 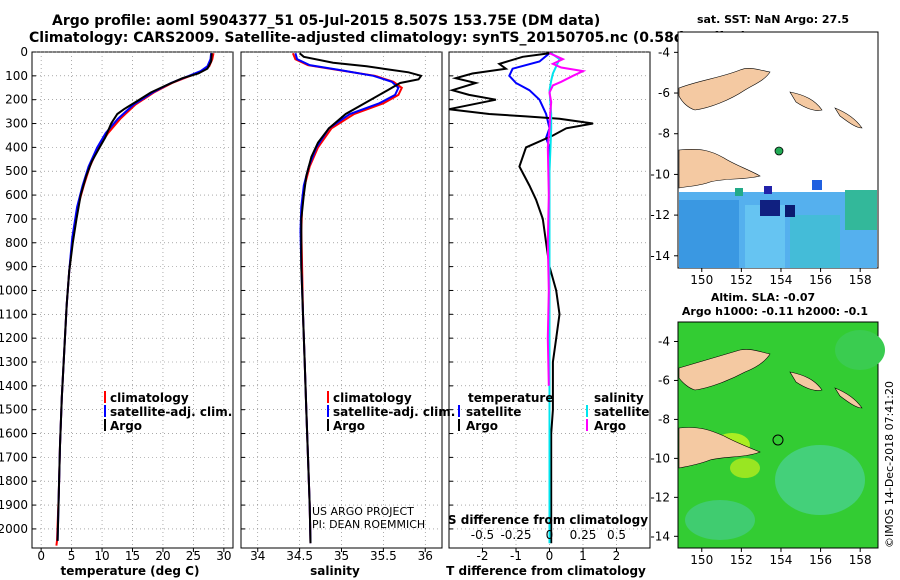 I want to click on legend-label-t-satellite: satellite, so click(x=493, y=412).